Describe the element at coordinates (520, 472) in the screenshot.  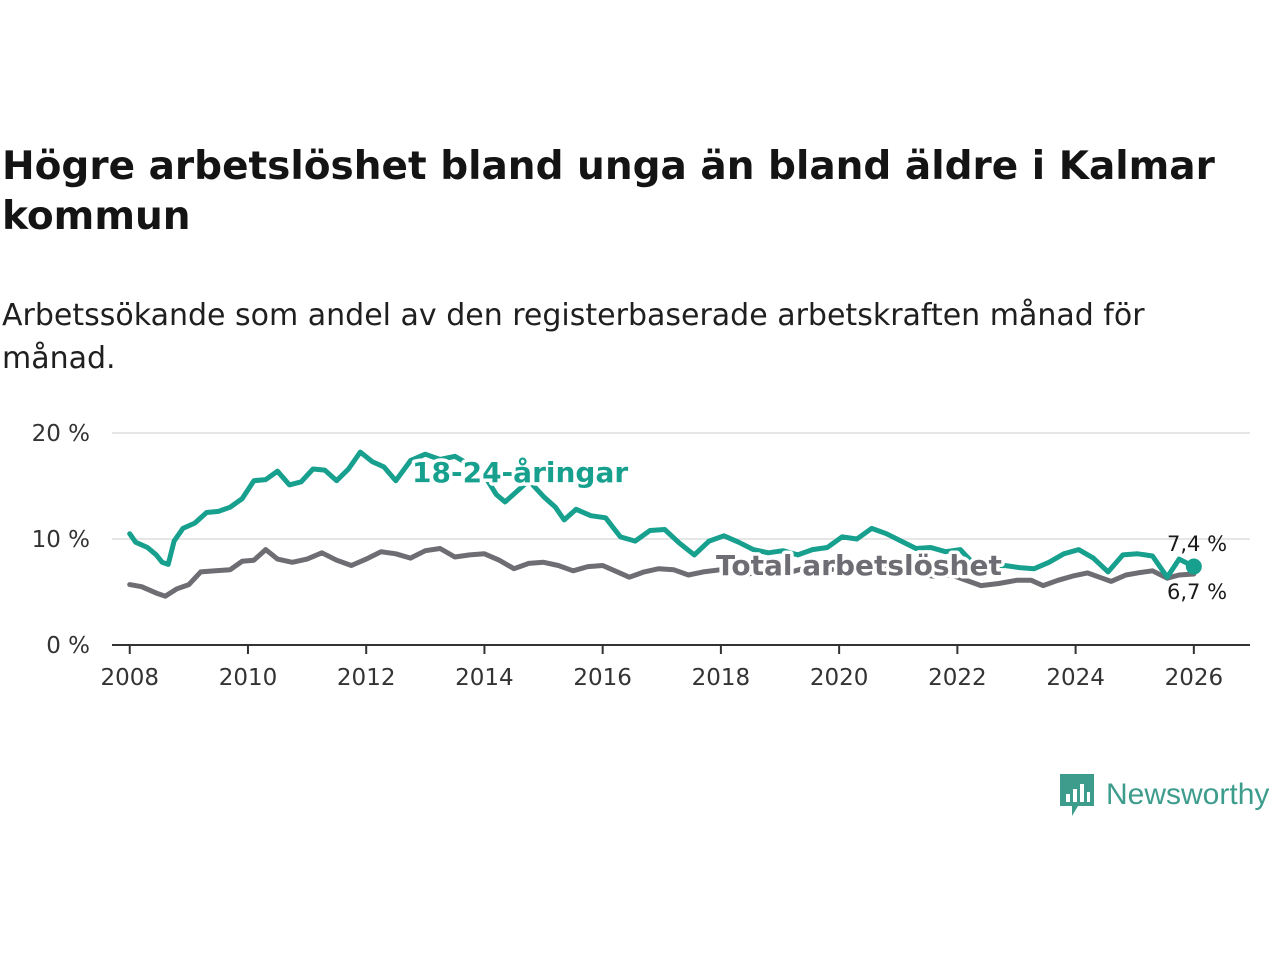
I see `series-label-18-24: 18-24-åringar` at that location.